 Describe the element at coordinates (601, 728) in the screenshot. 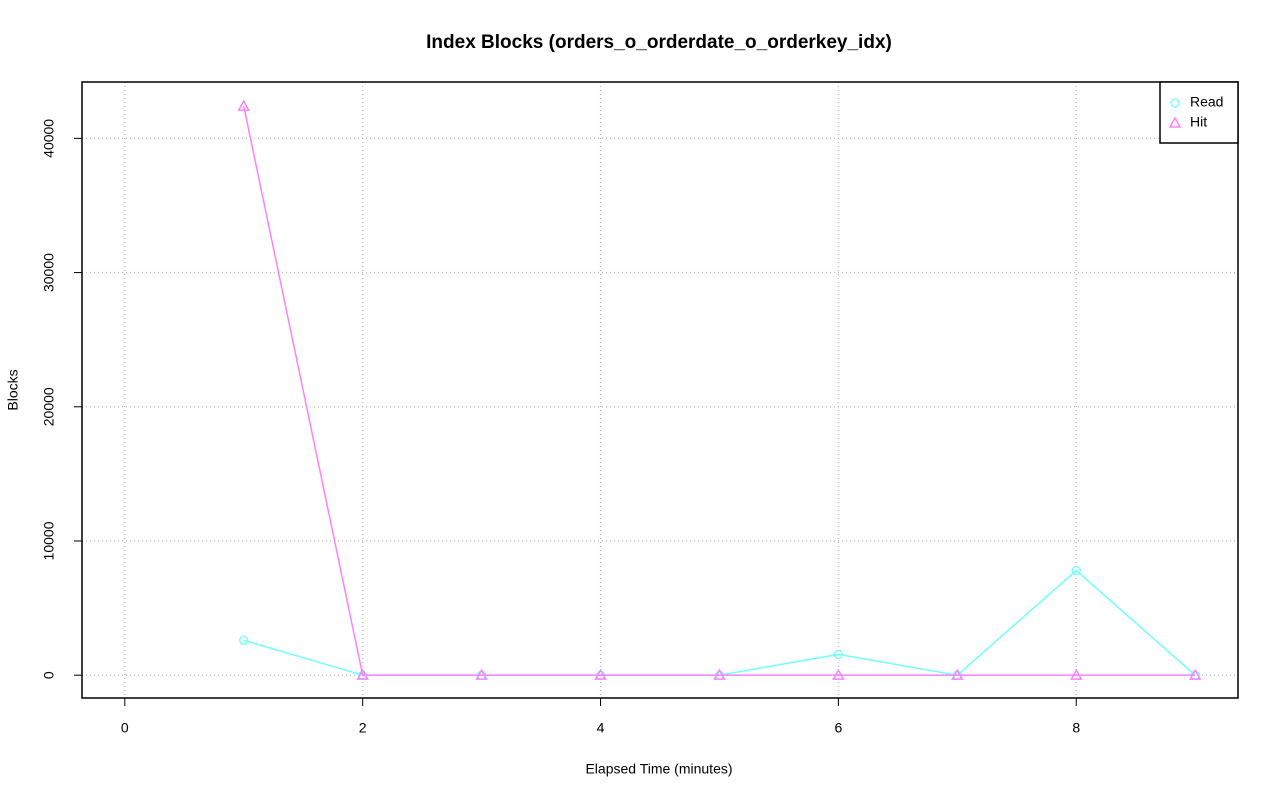

I see `x-tick-label: 4` at that location.